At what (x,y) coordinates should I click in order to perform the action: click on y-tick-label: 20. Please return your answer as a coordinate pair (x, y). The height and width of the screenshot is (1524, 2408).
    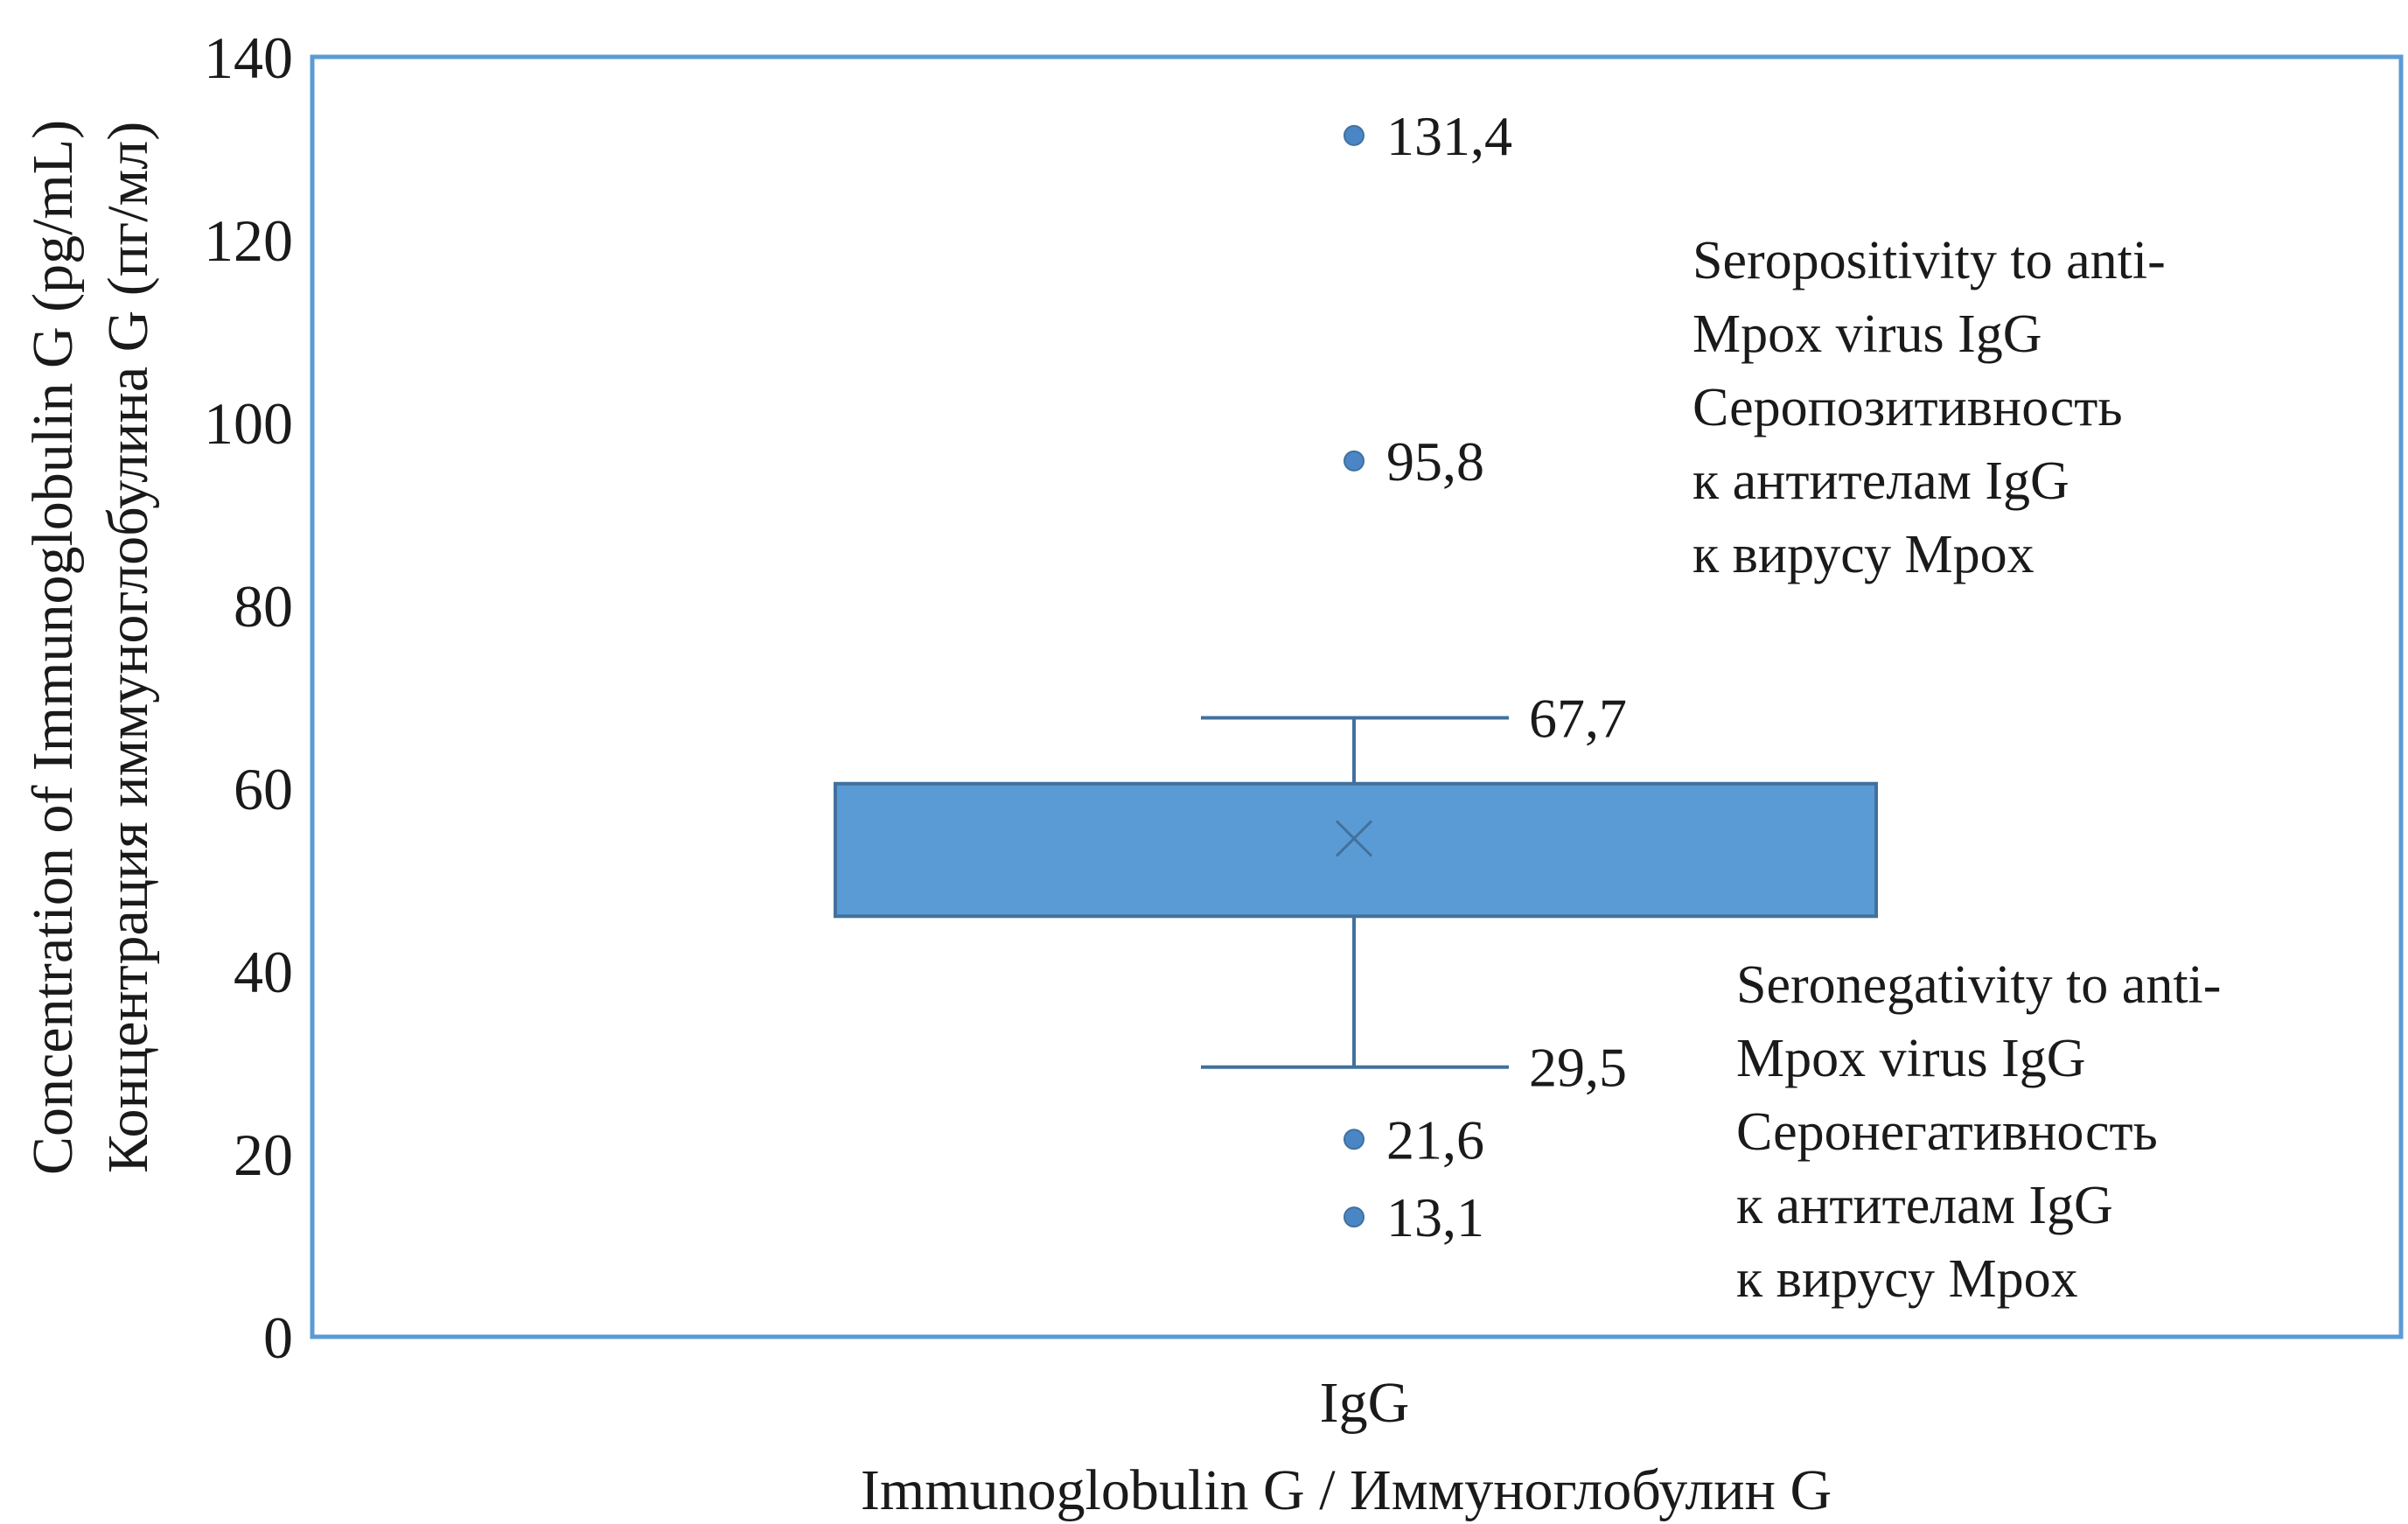
    Looking at the image, I should click on (263, 1155).